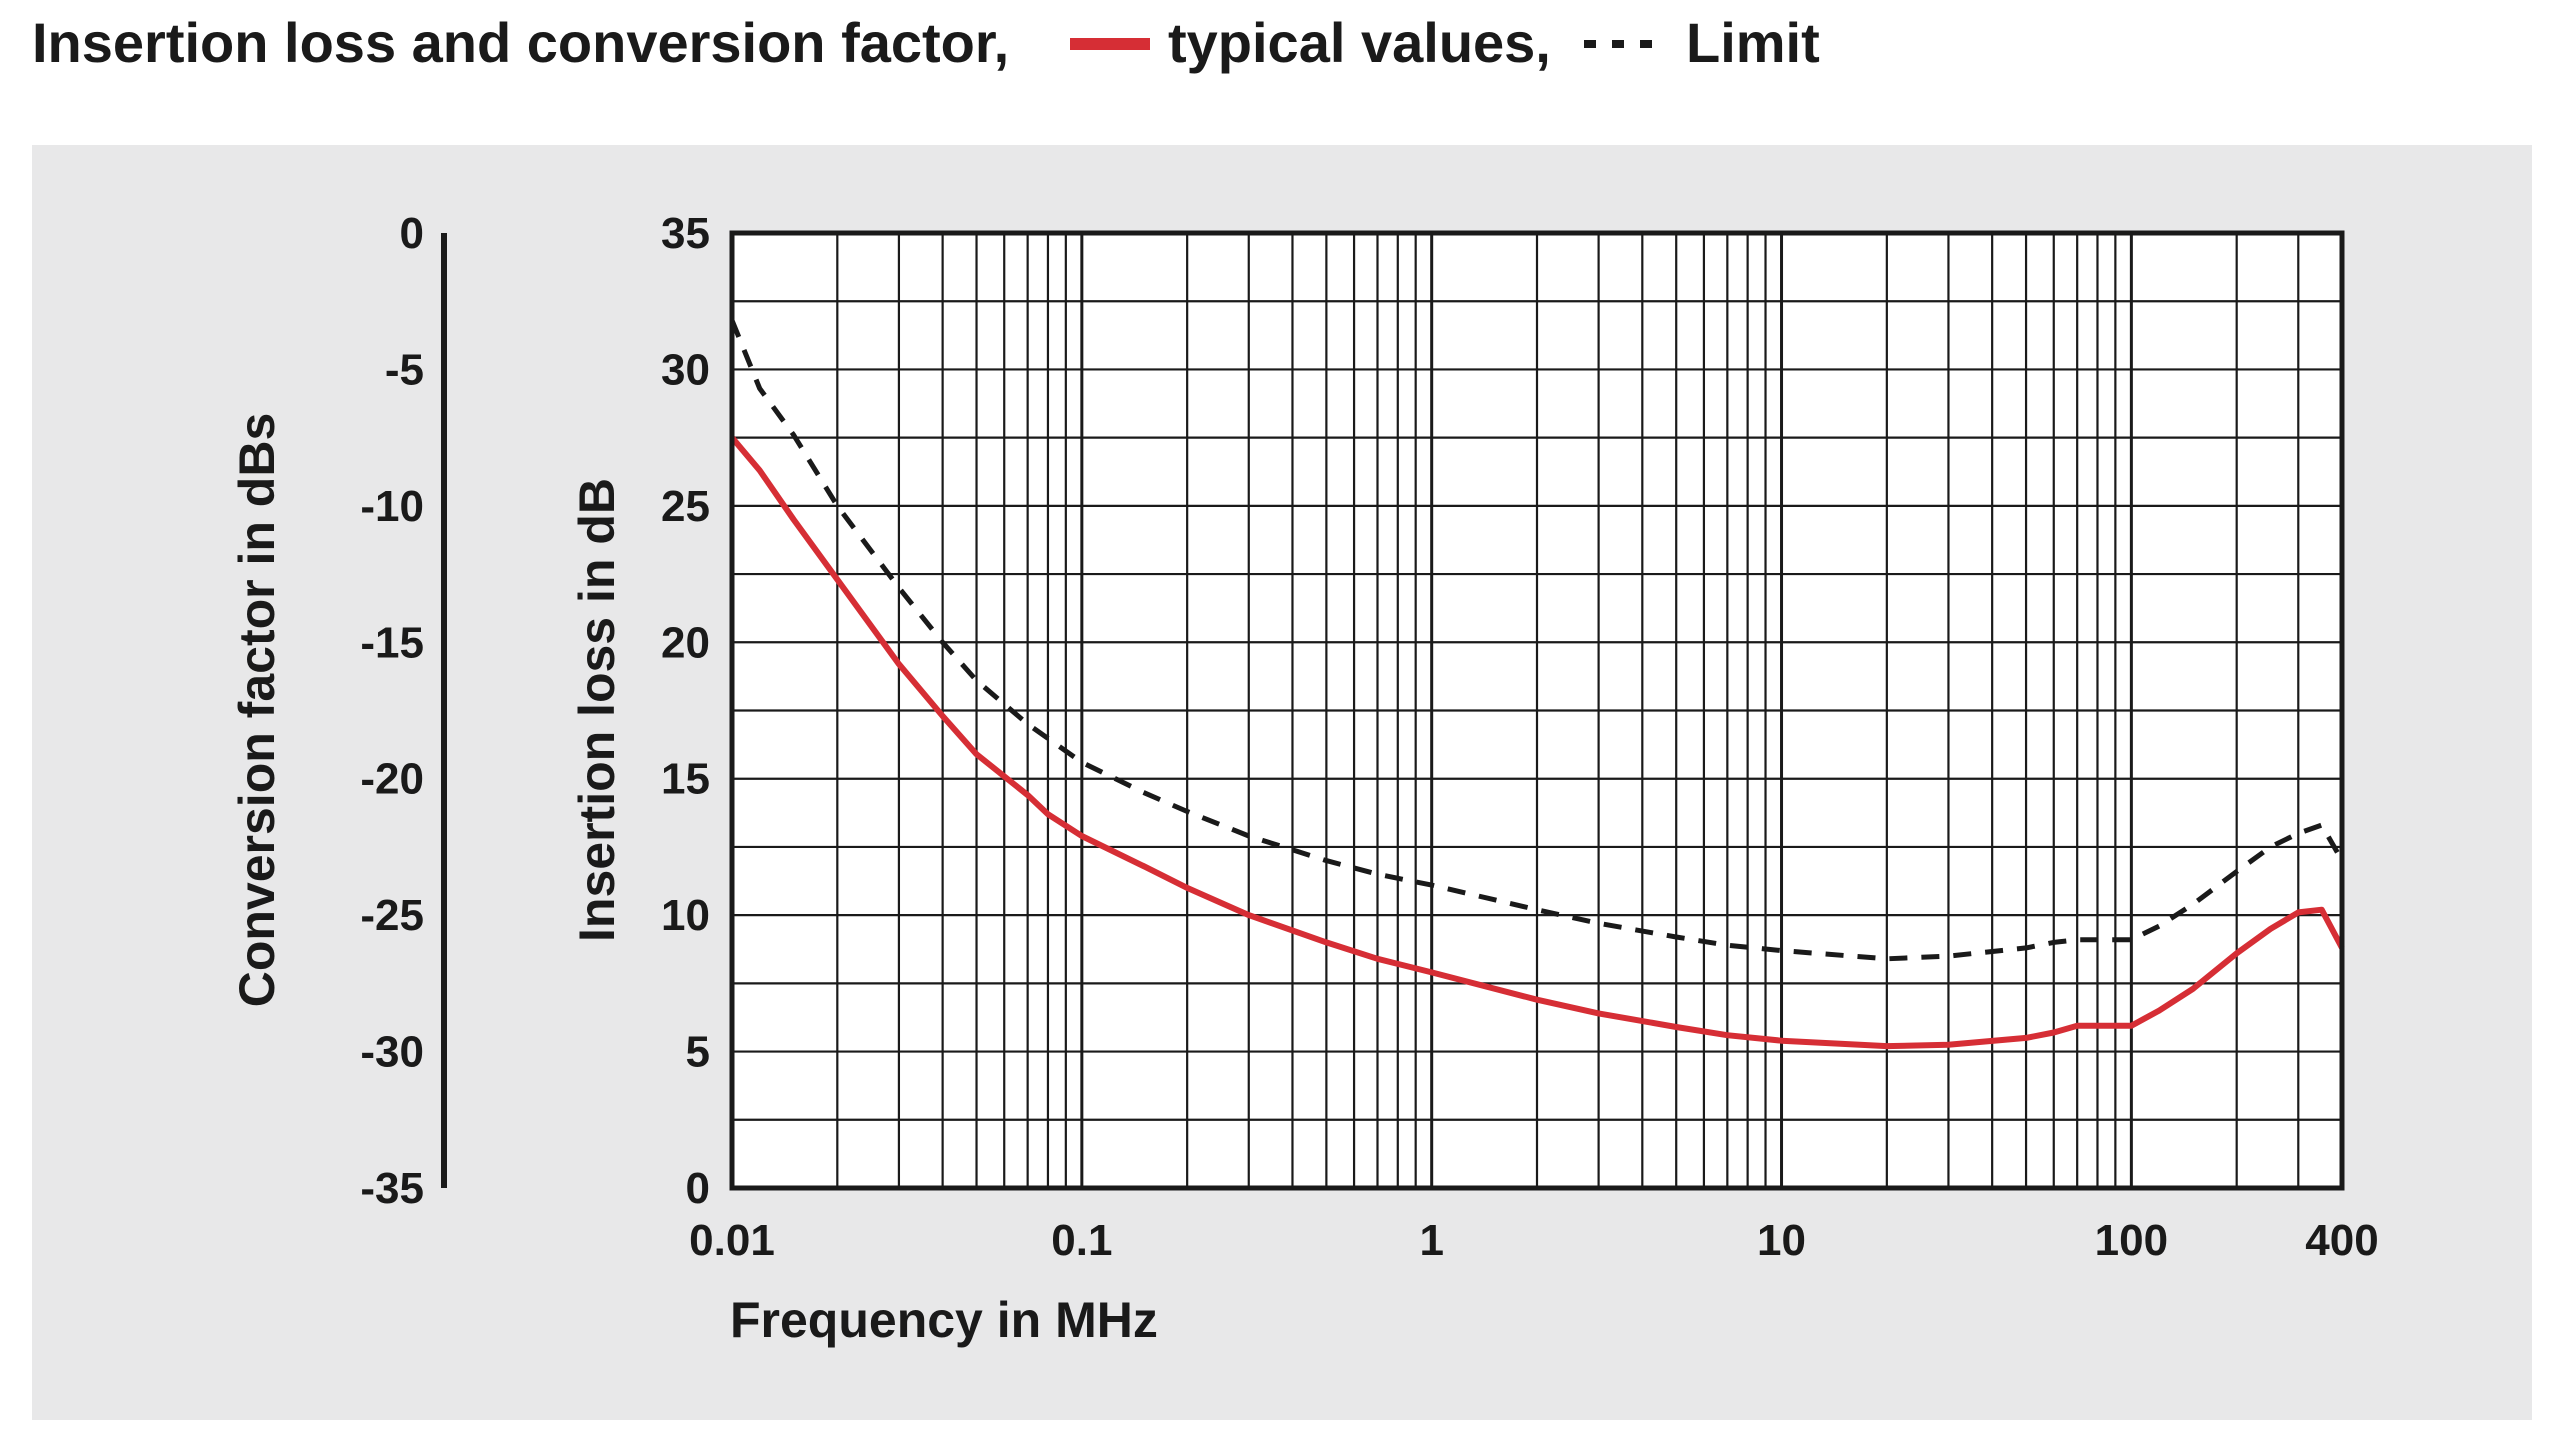  I want to click on y2-tick-label: -20, so click(392, 779).